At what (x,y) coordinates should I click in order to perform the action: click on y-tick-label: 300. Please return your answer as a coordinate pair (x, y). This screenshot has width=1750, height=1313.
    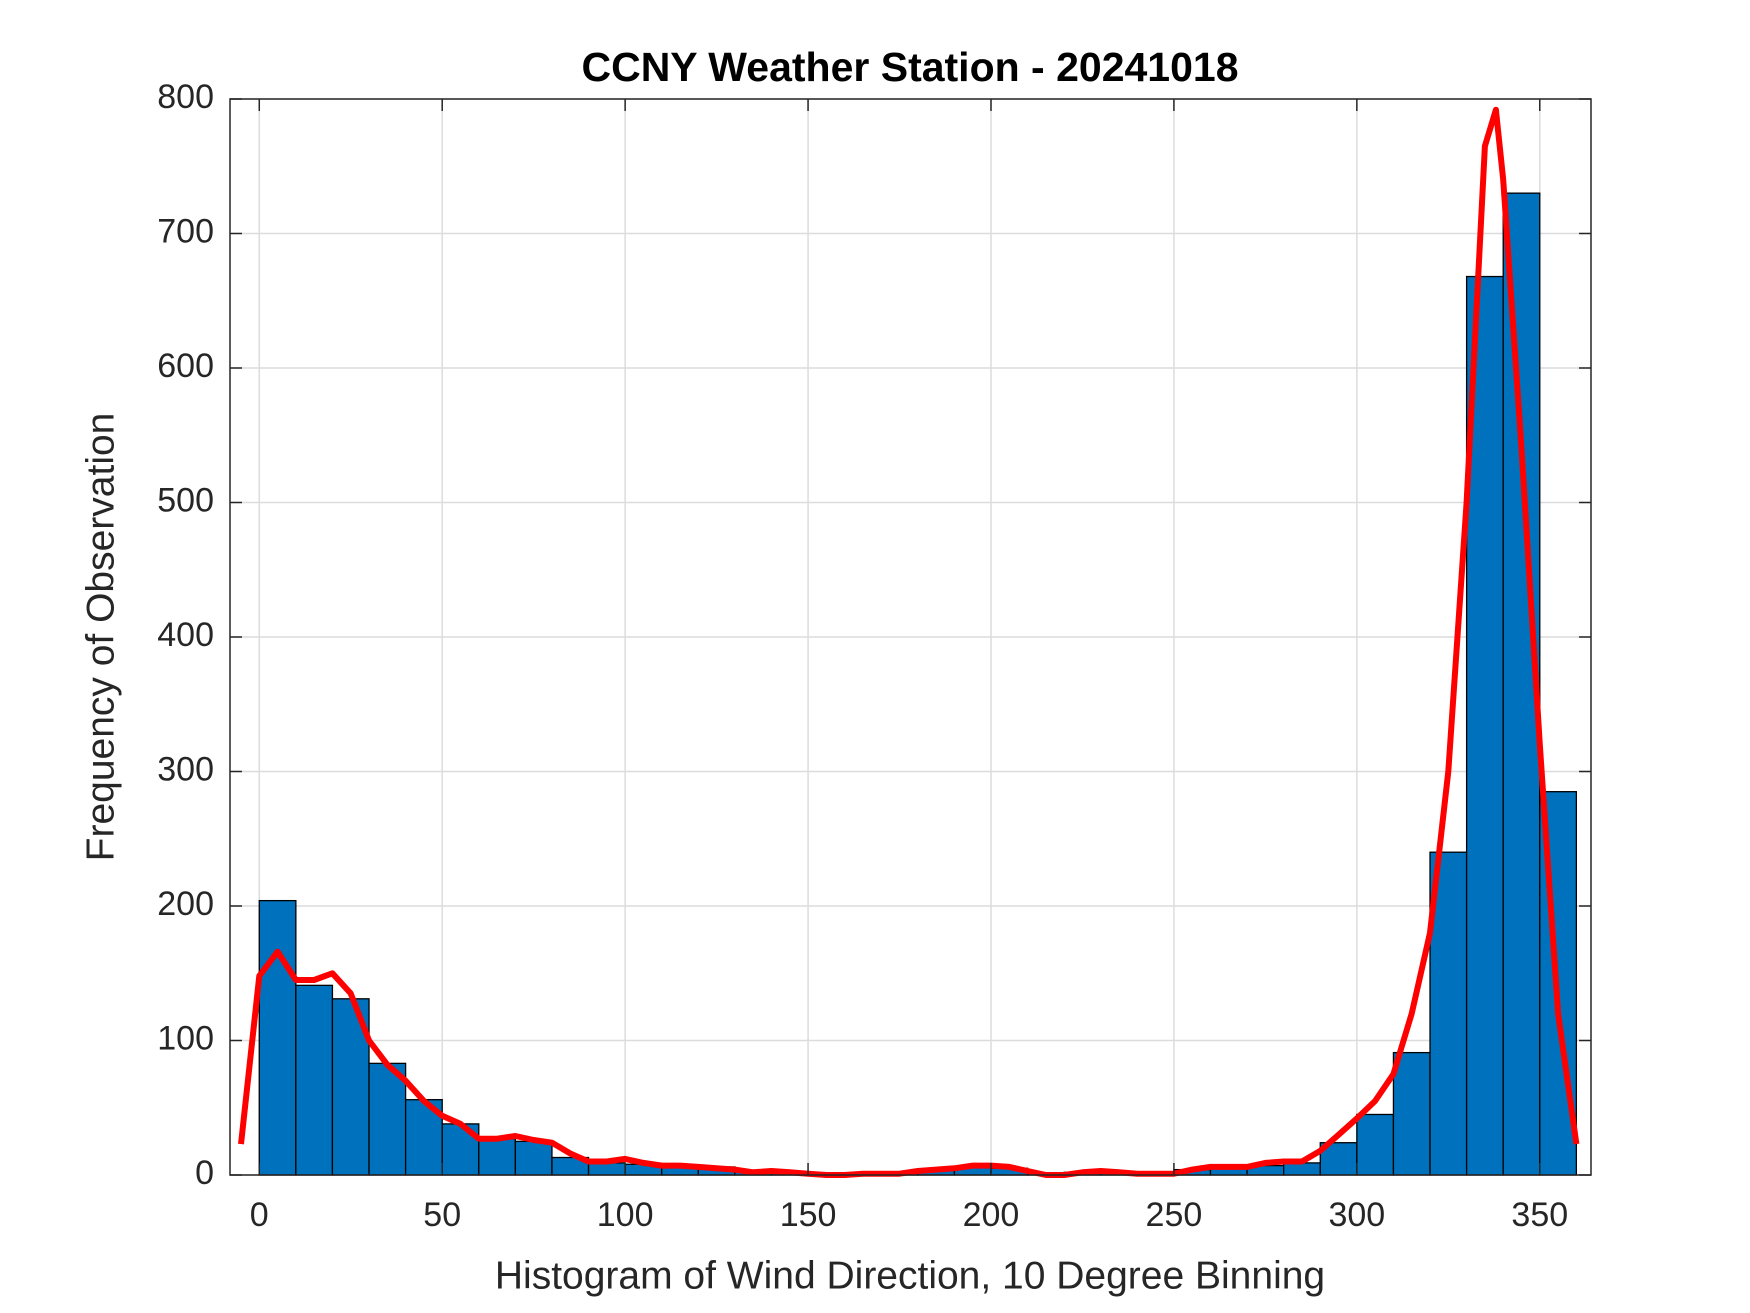
    Looking at the image, I should click on (185, 769).